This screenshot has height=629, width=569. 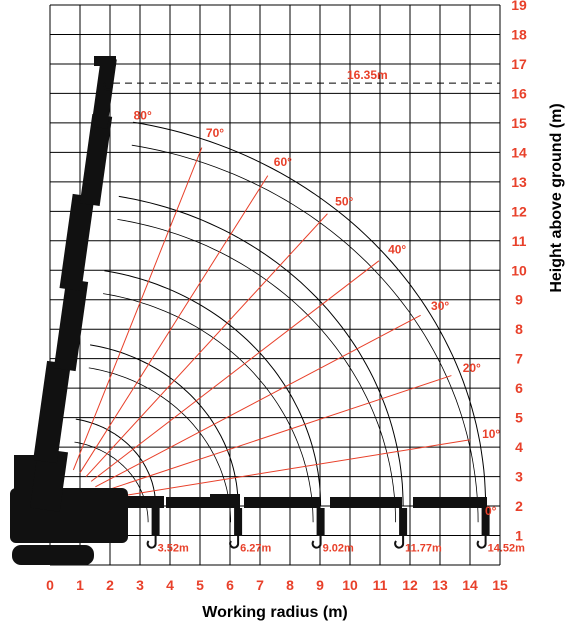 I want to click on y-tick-label: 1, so click(x=519, y=536).